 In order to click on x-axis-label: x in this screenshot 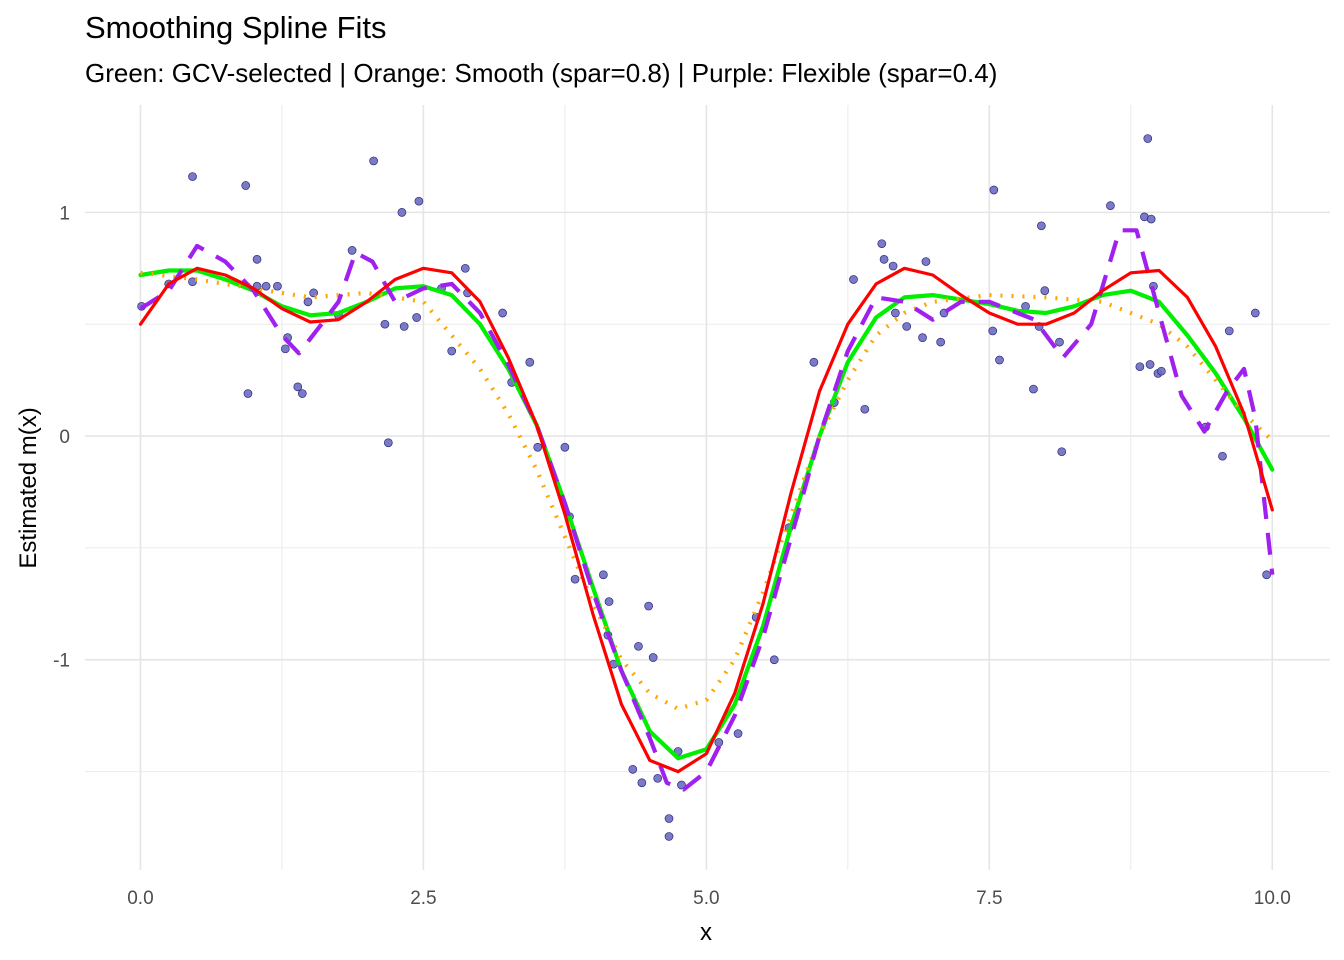, I will do `click(706, 932)`.